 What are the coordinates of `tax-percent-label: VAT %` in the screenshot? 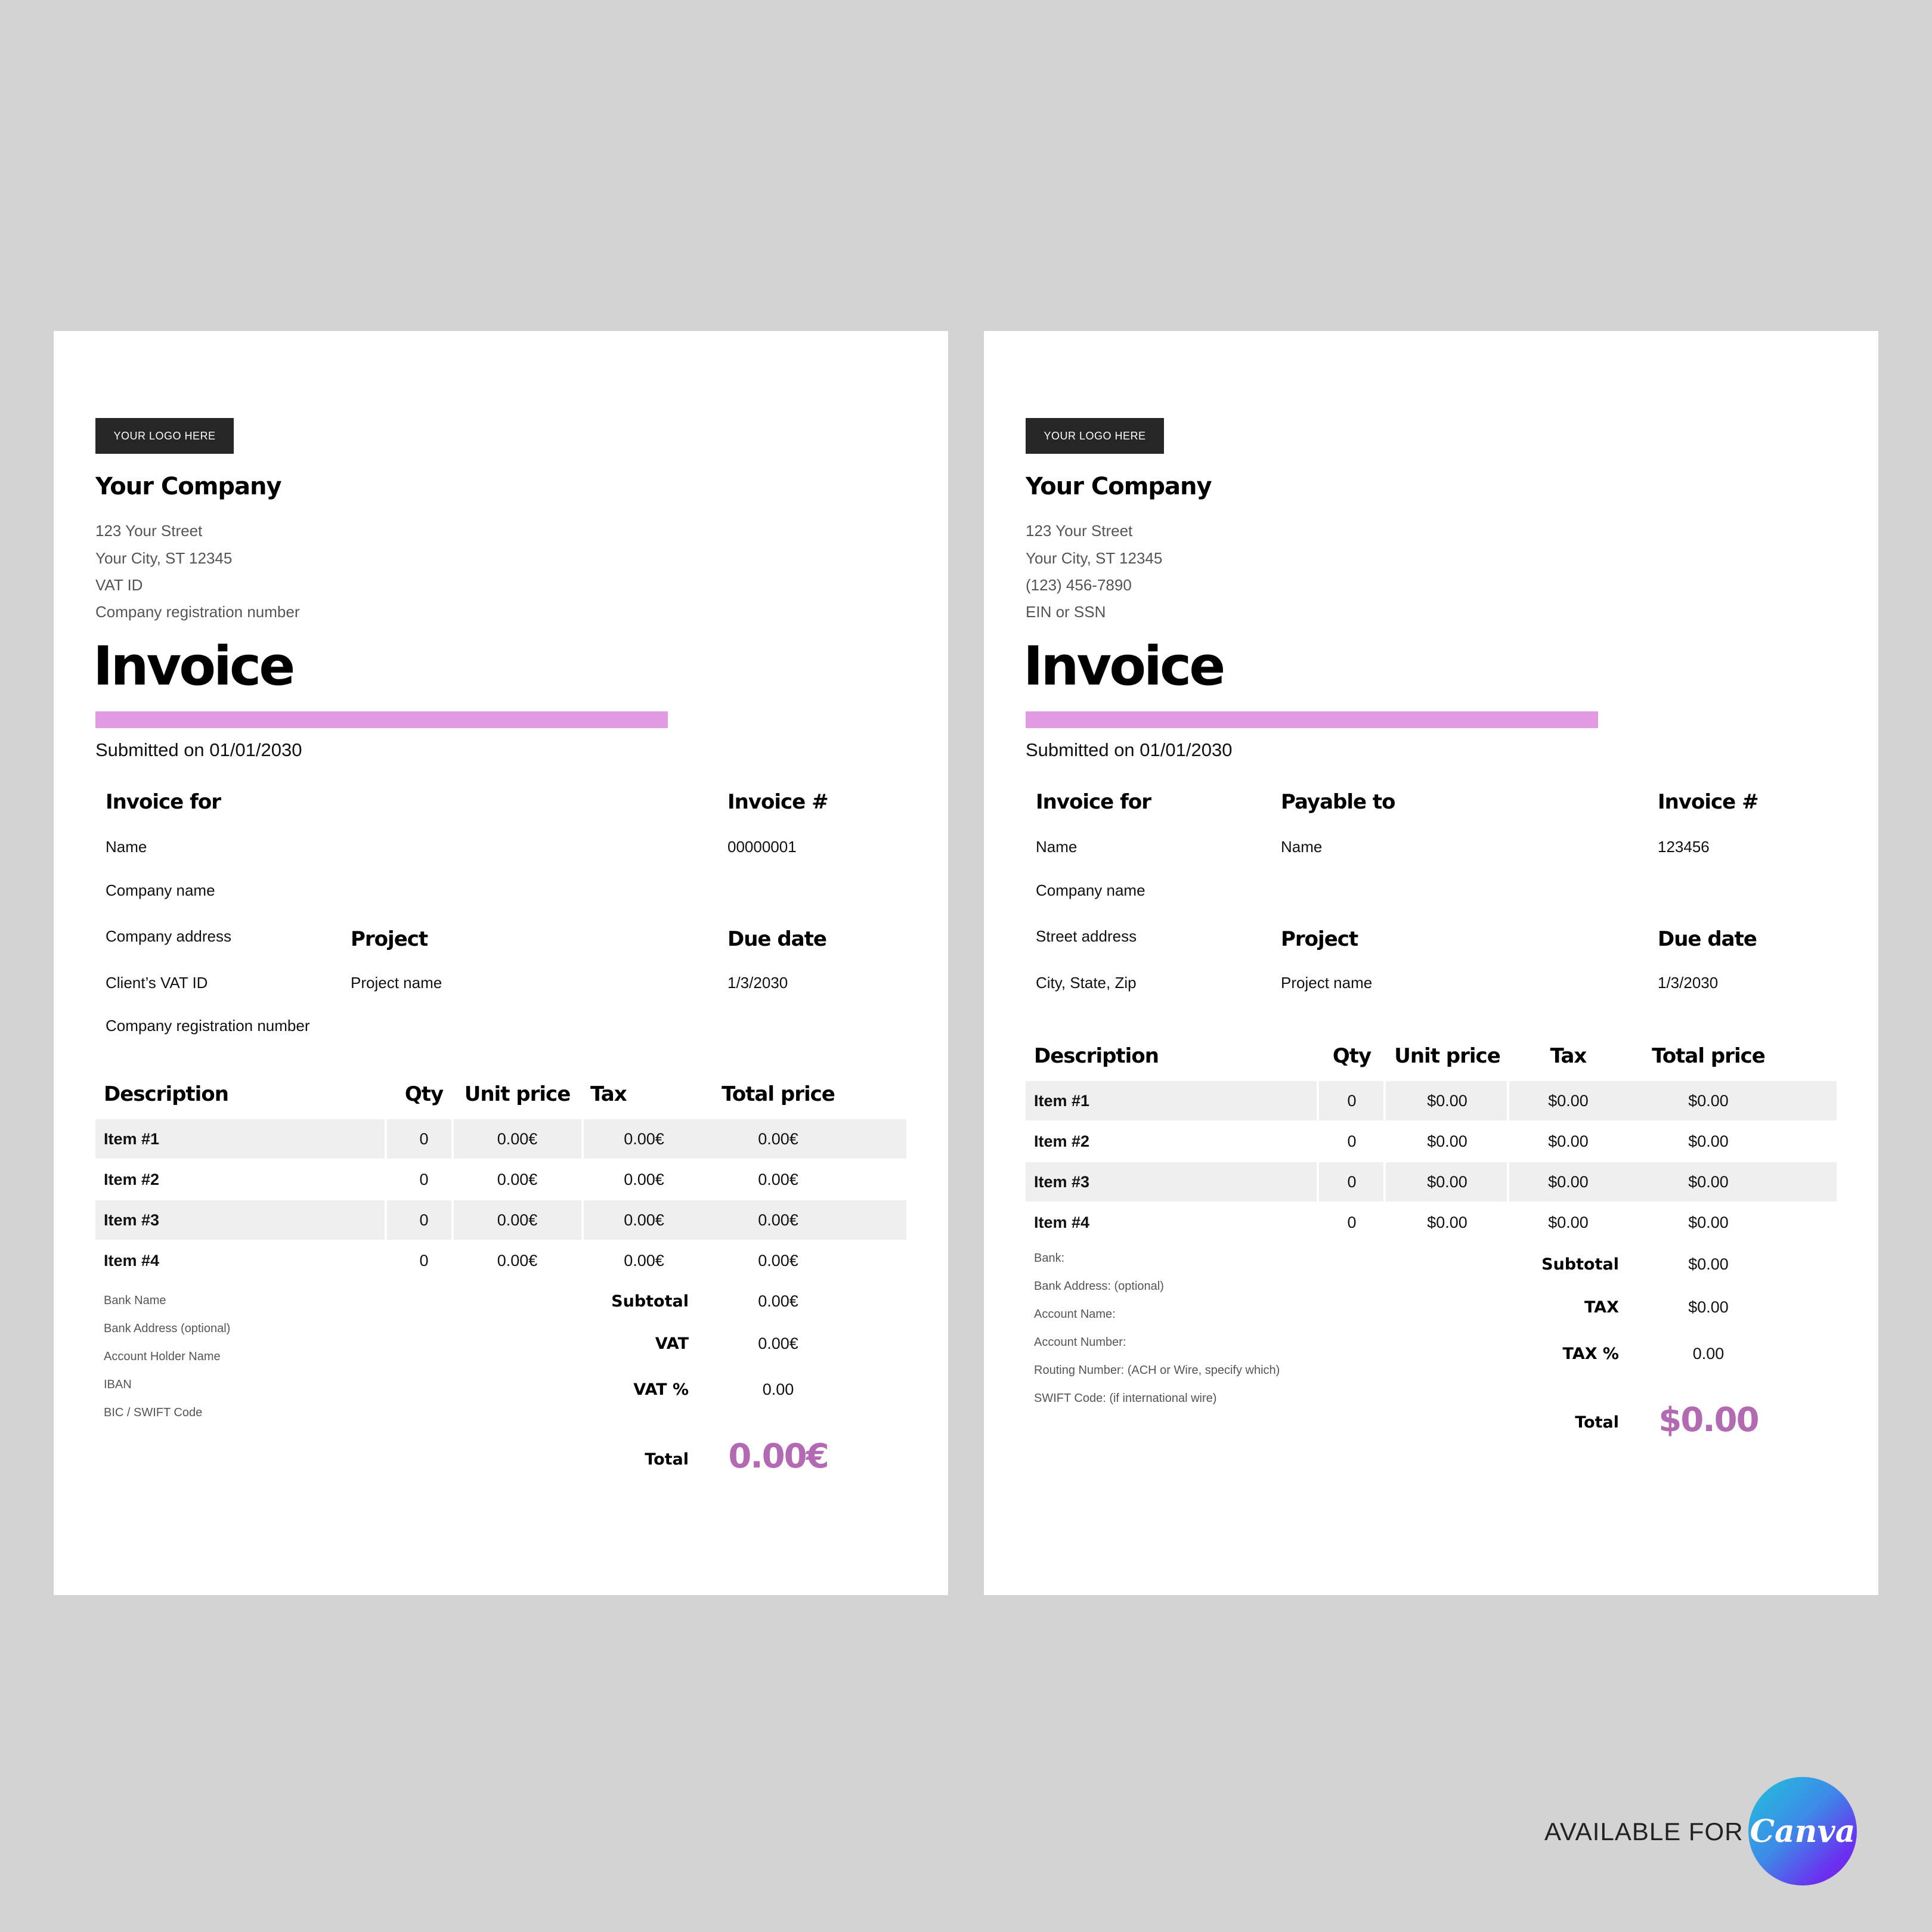 It's located at (661, 1390).